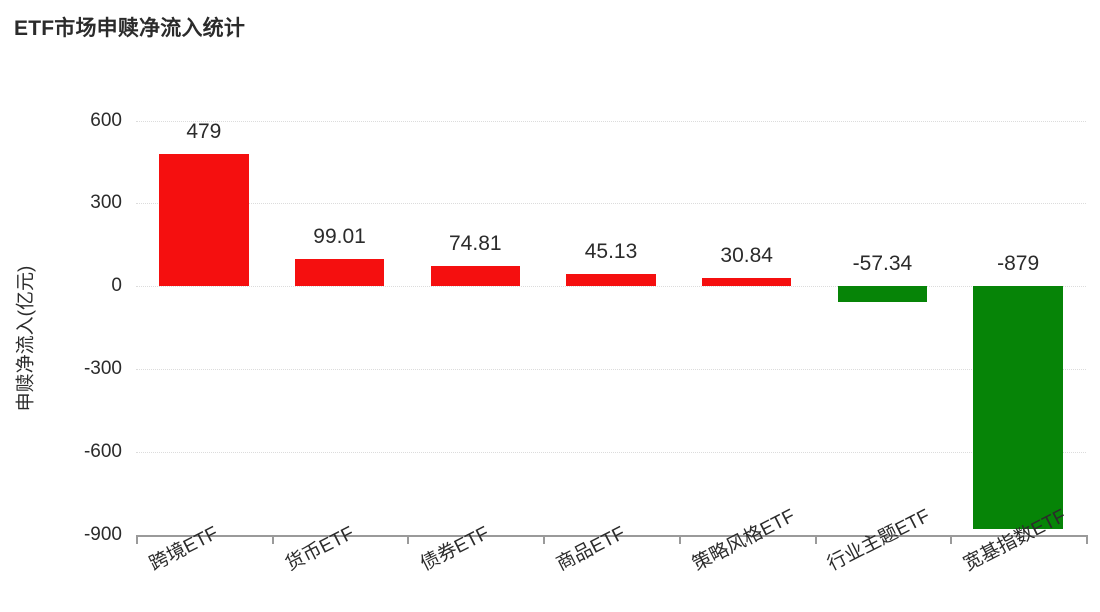  Describe the element at coordinates (339, 236) in the screenshot. I see `bar-value-label: 99.01` at that location.